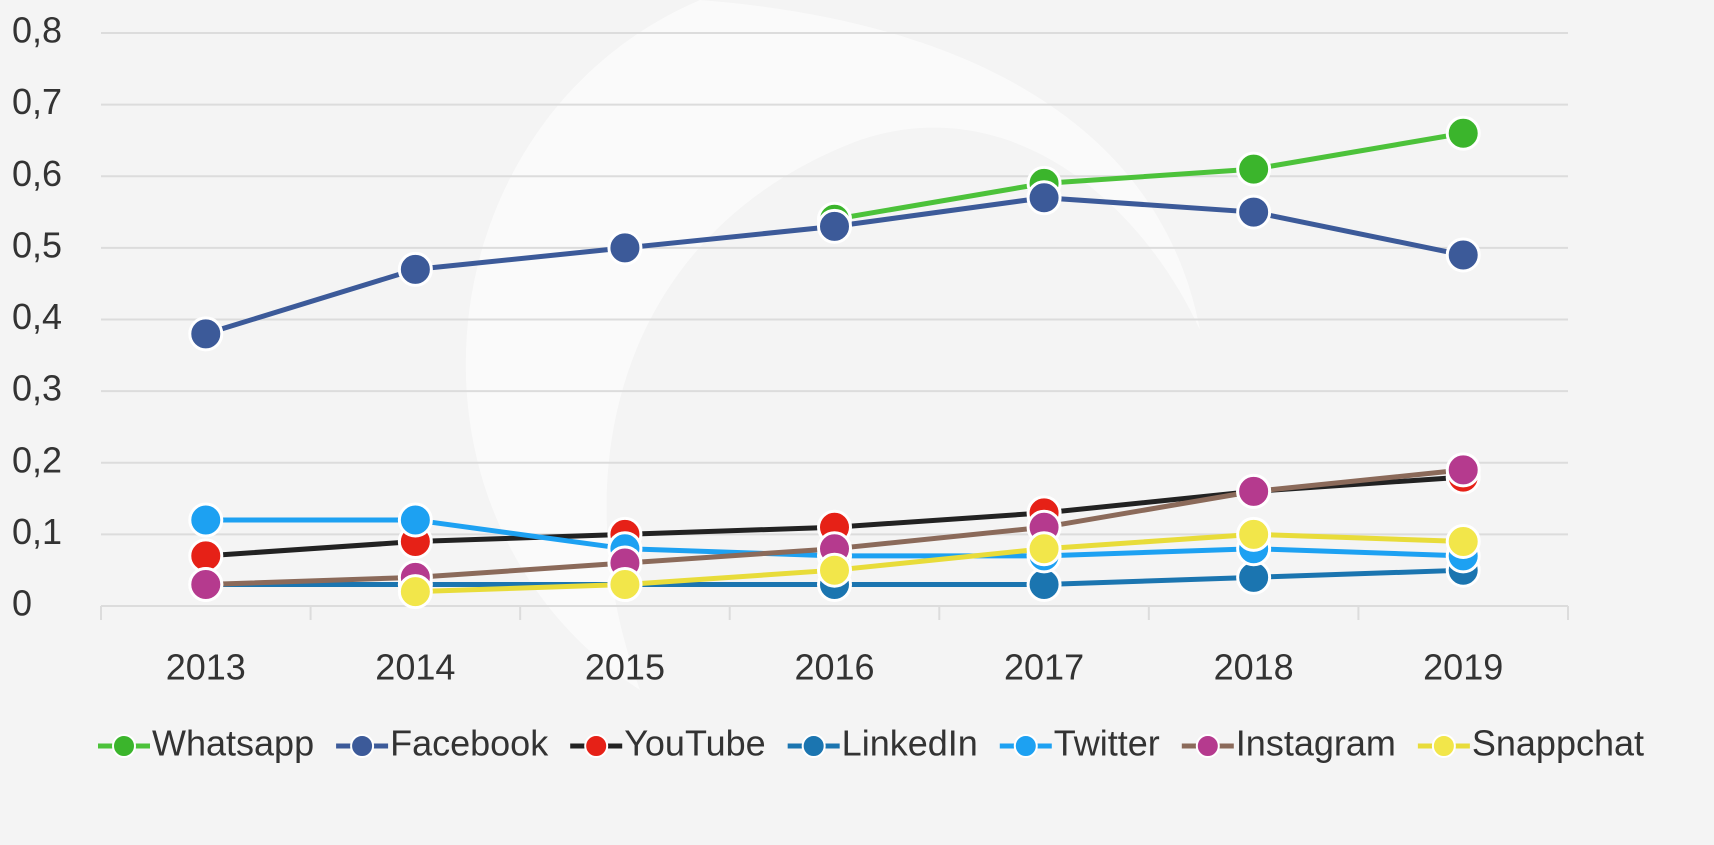  What do you see at coordinates (415, 667) in the screenshot?
I see `x-tick-label: 2014` at bounding box center [415, 667].